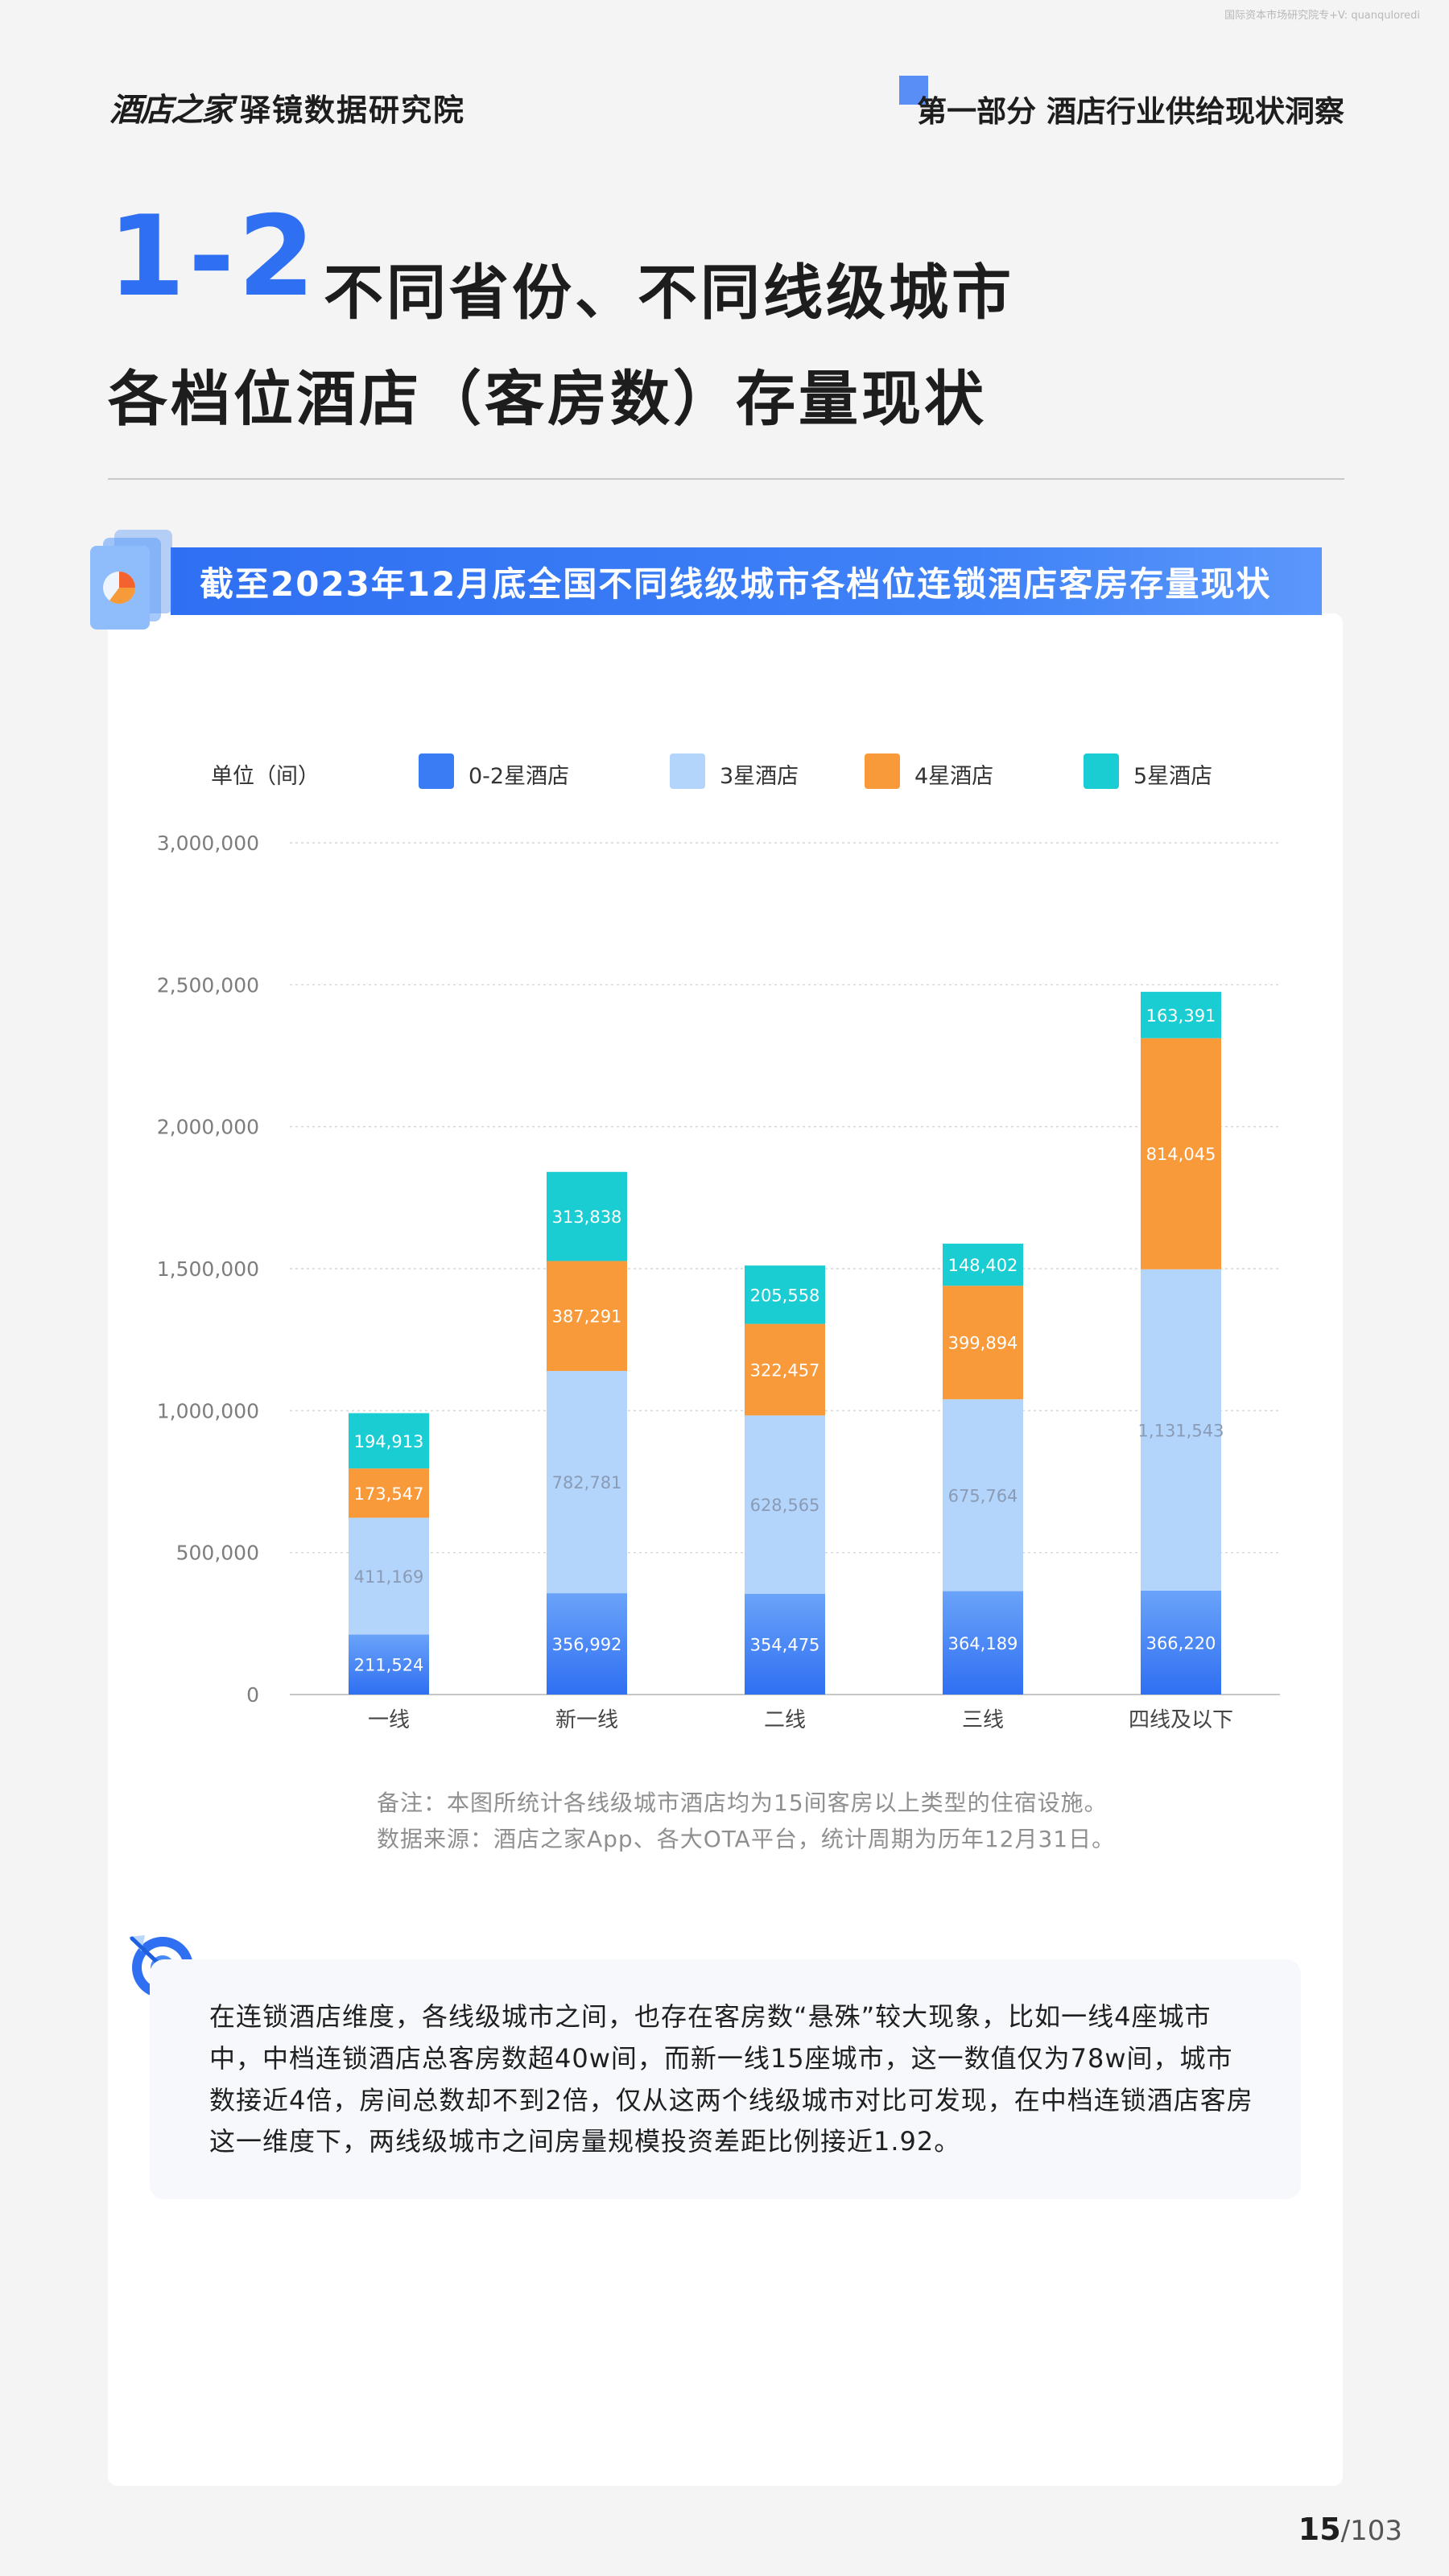  I want to click on x-tick-label: 新一线, so click(586, 1720).